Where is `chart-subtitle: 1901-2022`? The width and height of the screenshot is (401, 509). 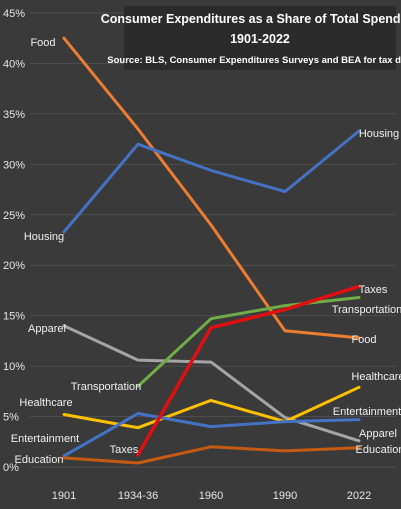
chart-subtitle: 1901-2022 is located at coordinates (260, 39).